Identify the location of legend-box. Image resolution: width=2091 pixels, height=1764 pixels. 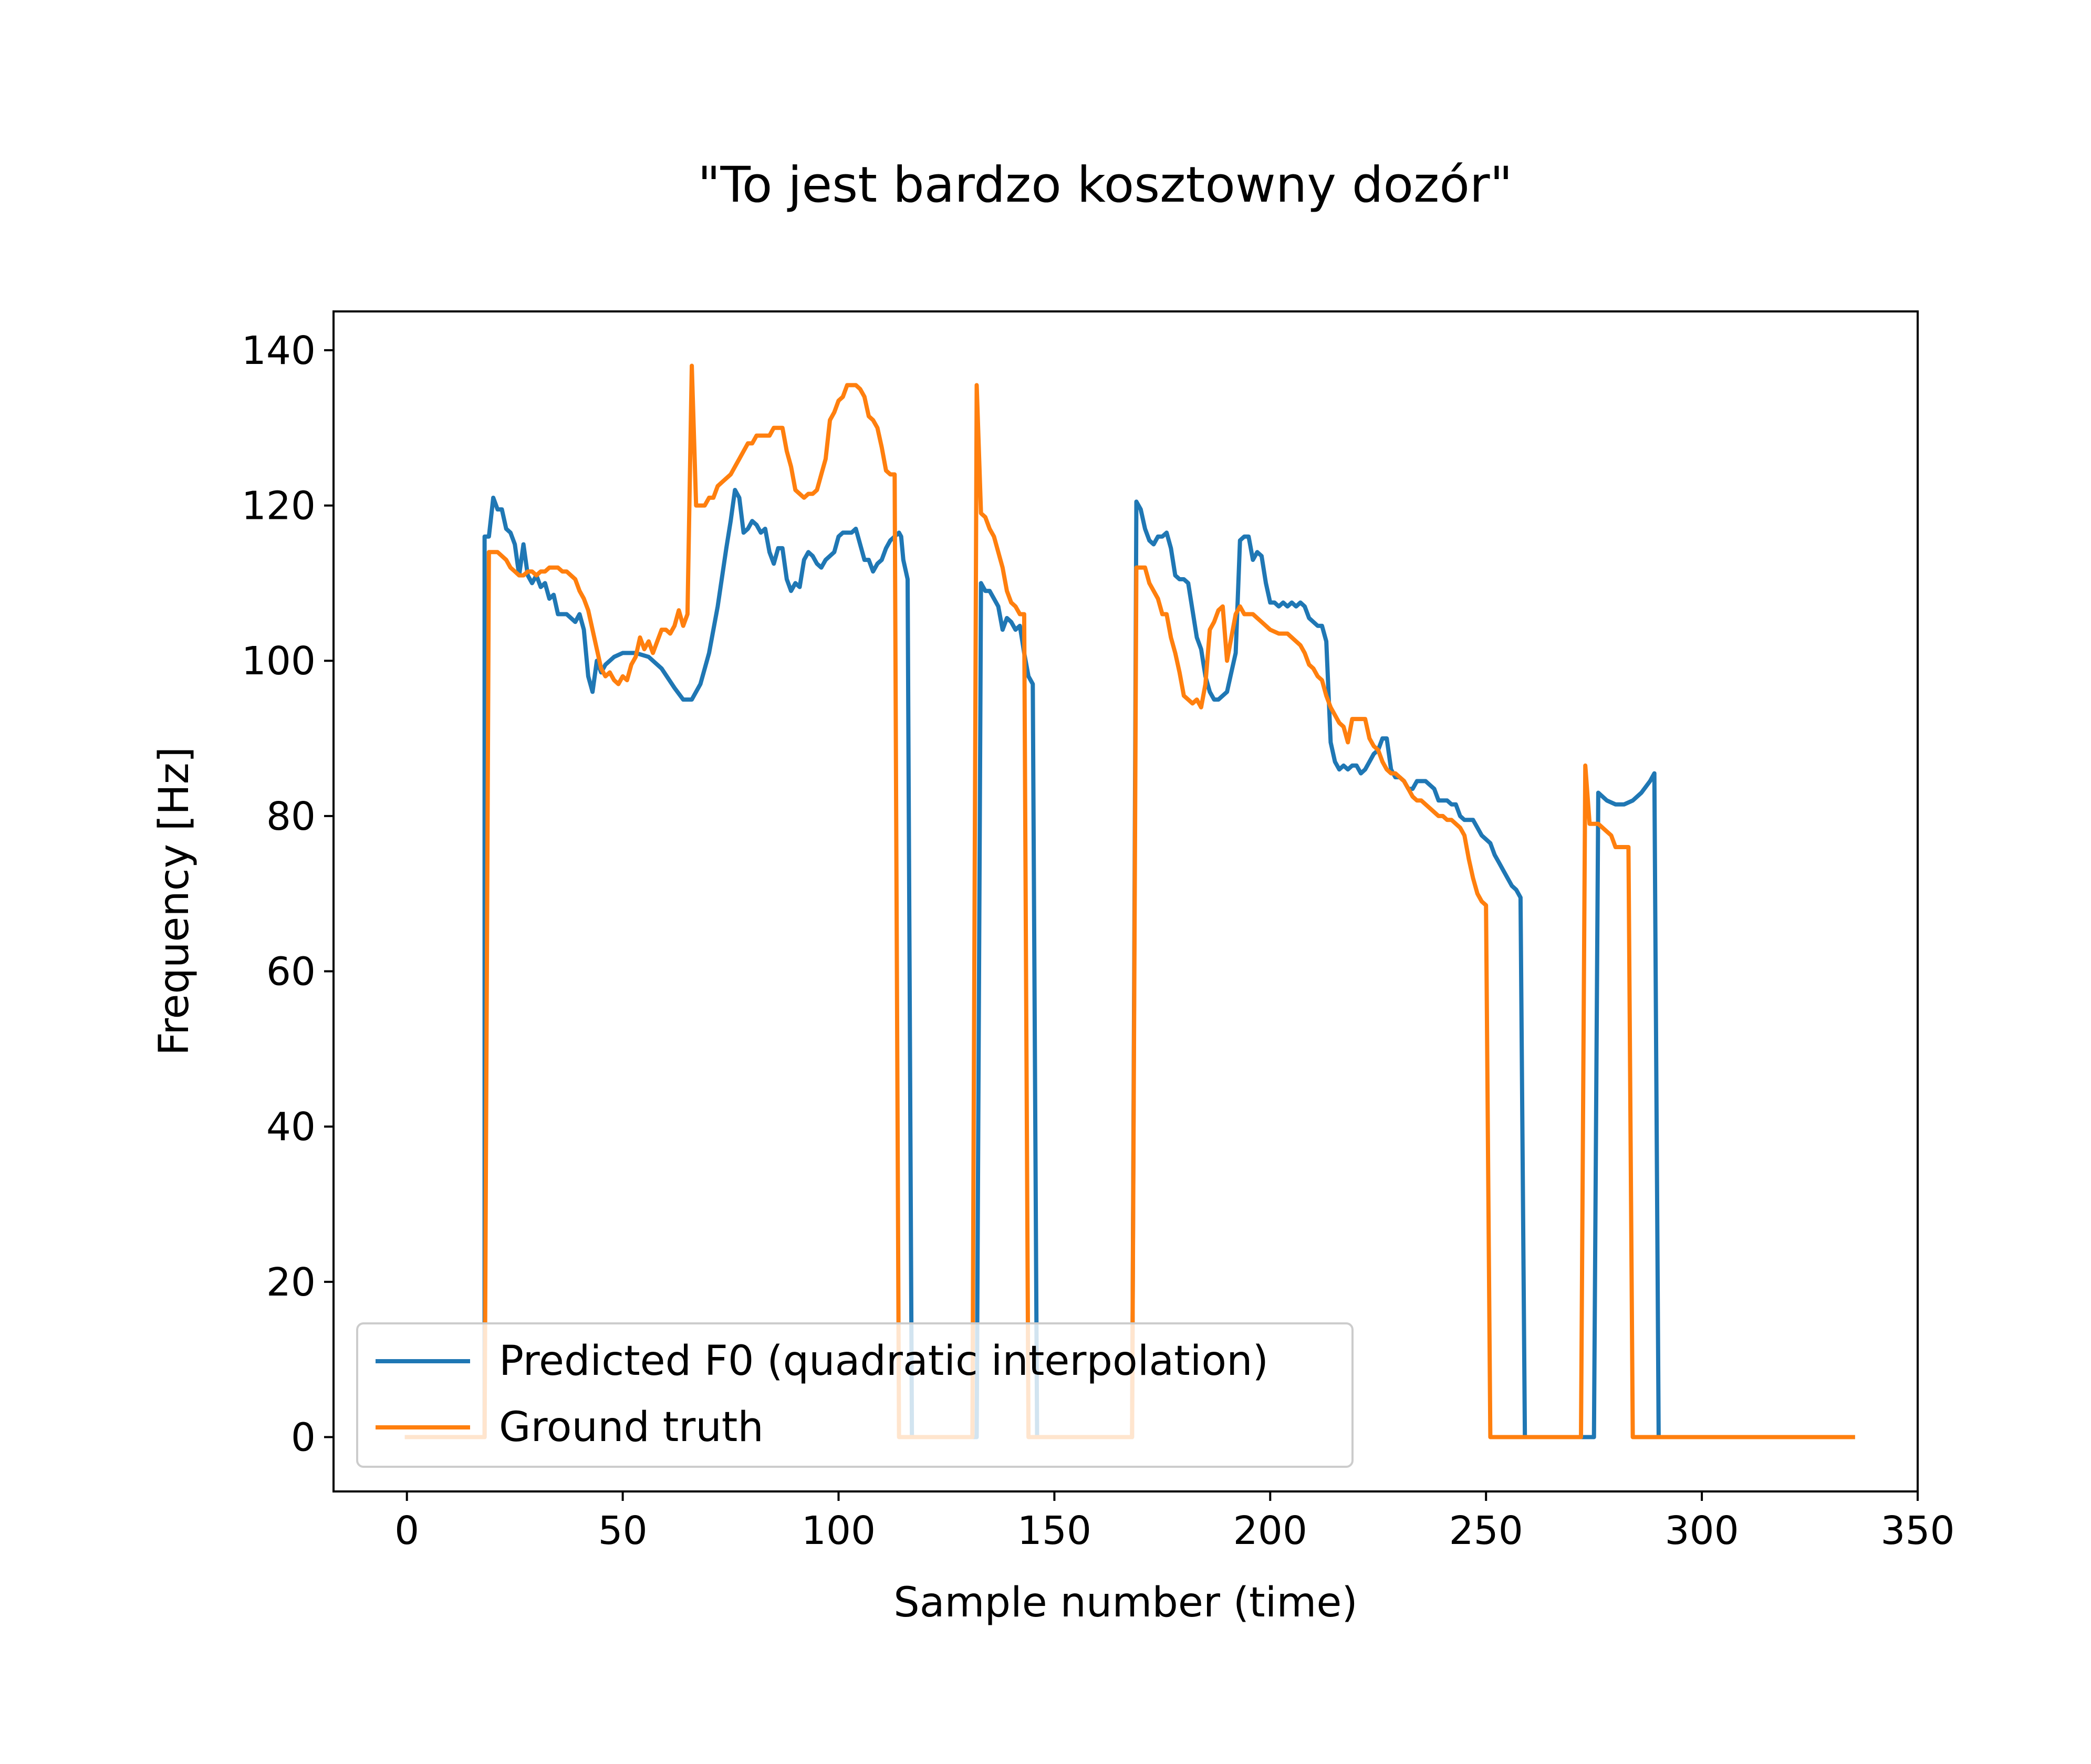
(855, 1395).